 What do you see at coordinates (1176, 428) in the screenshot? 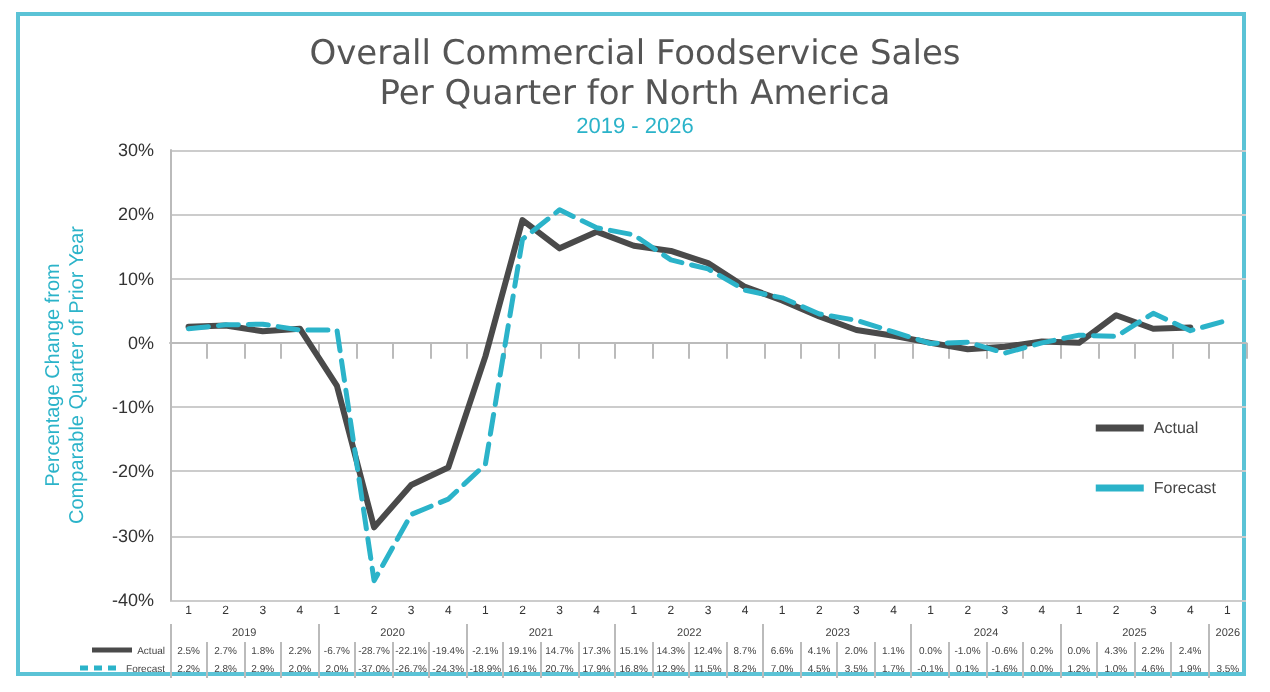
I see `legend-label: Actual` at bounding box center [1176, 428].